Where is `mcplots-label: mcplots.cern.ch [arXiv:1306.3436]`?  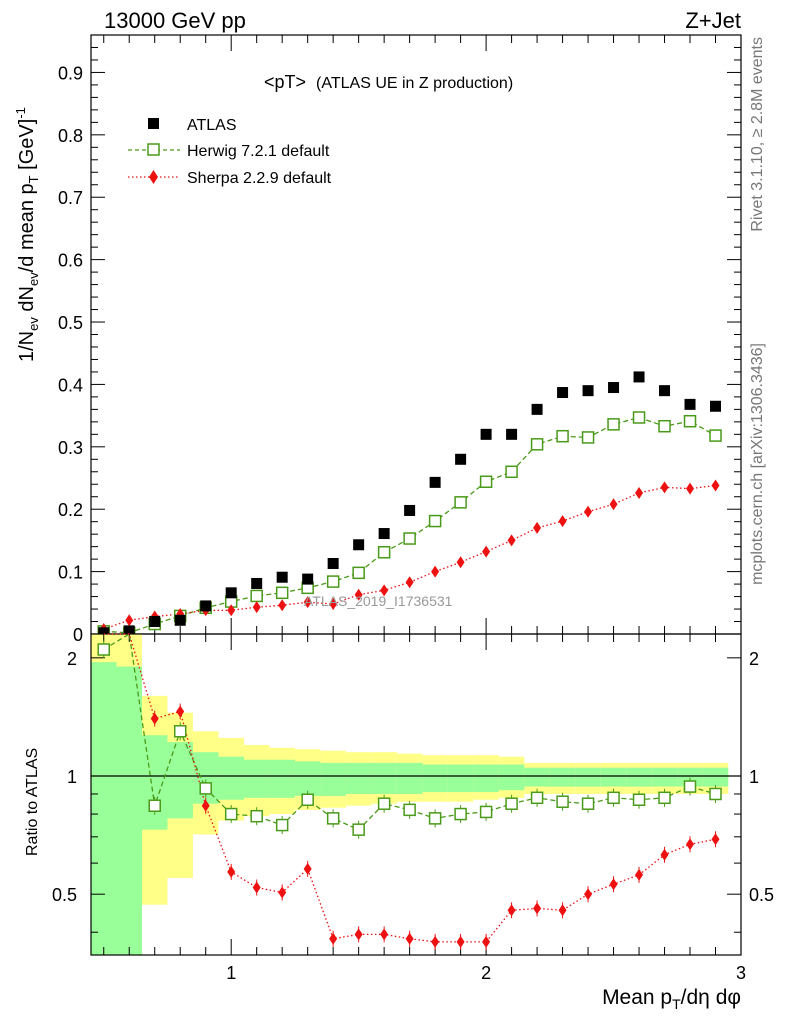
mcplots-label: mcplots.cern.ch [arXiv:1306.3436] is located at coordinates (757, 464).